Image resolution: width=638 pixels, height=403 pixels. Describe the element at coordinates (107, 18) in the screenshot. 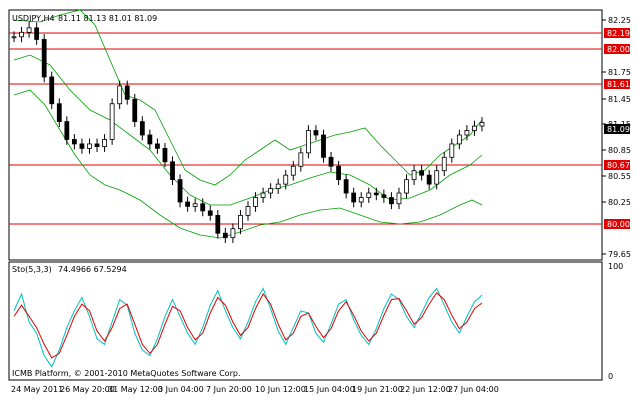

I see `ohlc-values: 81.11 81.13 81.01 81.09` at that location.